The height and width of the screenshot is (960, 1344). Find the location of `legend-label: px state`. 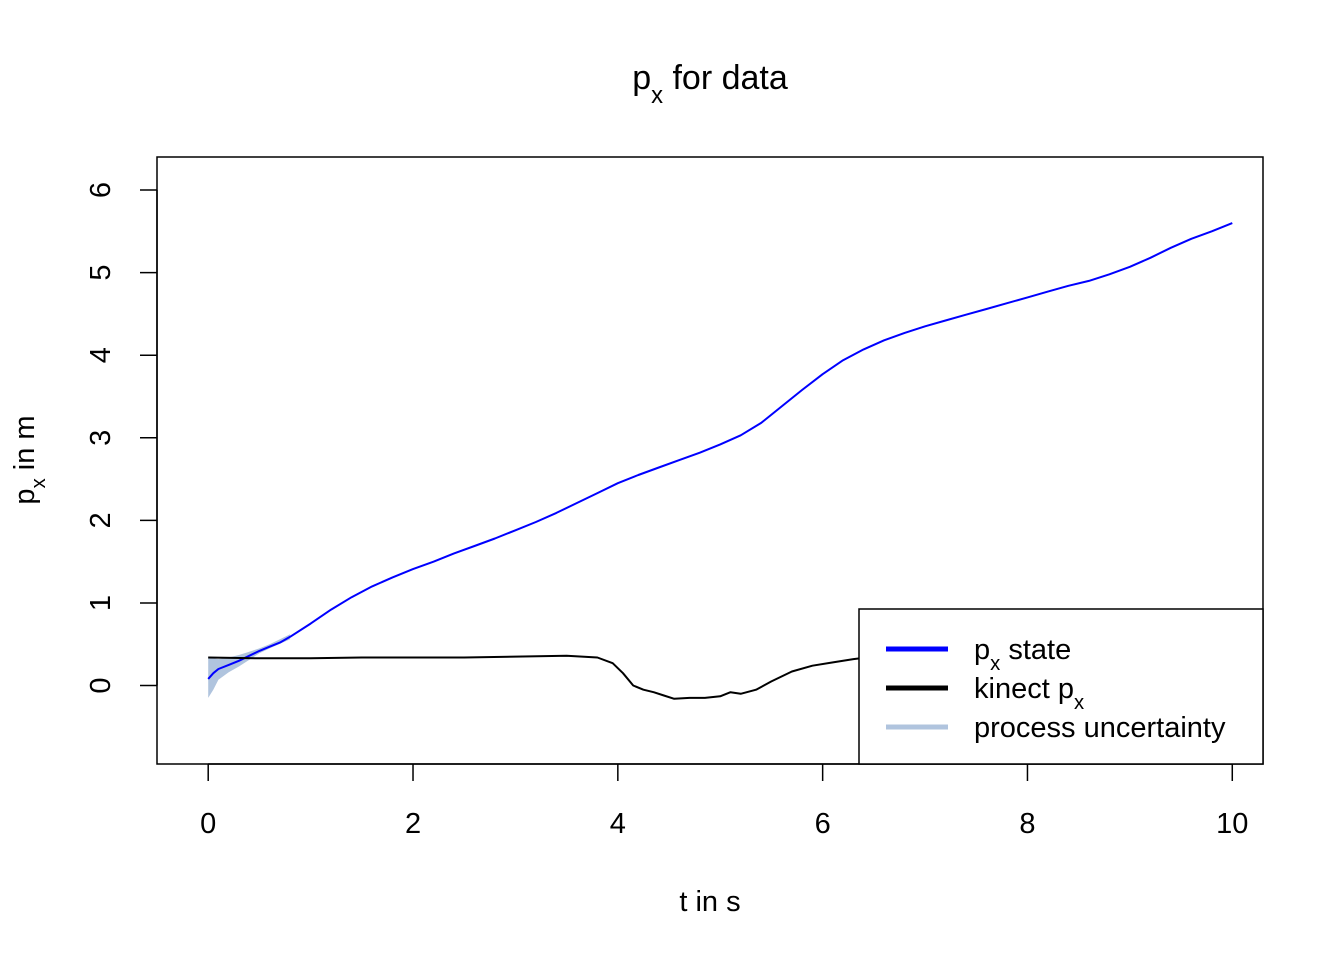

legend-label: px state is located at coordinates (1022, 654).